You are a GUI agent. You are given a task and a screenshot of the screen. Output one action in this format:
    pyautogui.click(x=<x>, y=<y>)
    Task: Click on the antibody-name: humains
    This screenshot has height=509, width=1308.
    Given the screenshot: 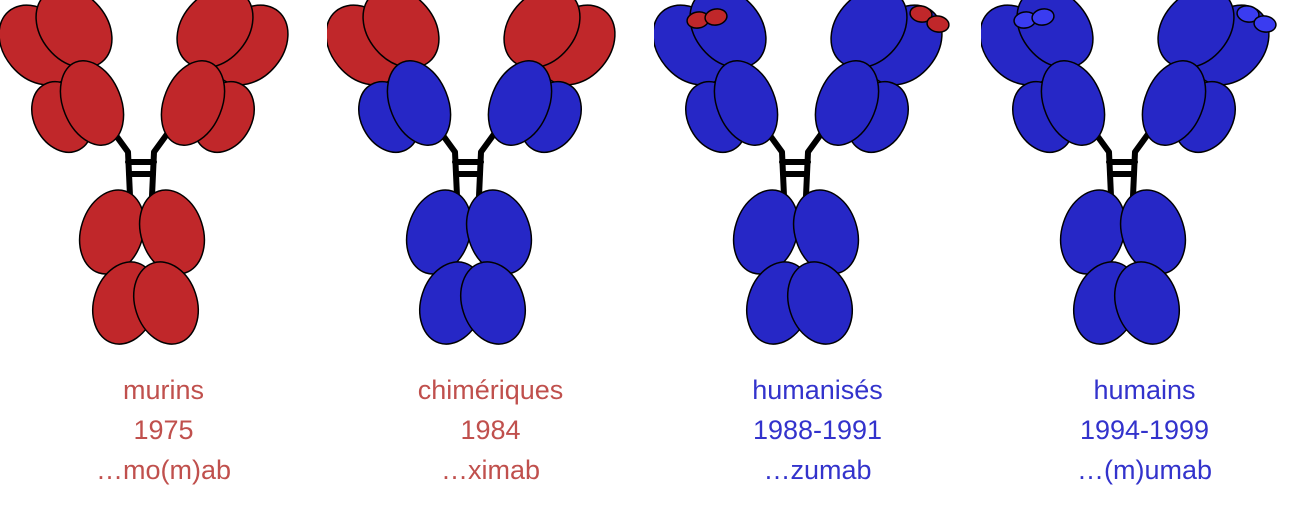 What is the action you would take?
    pyautogui.click(x=1144, y=390)
    